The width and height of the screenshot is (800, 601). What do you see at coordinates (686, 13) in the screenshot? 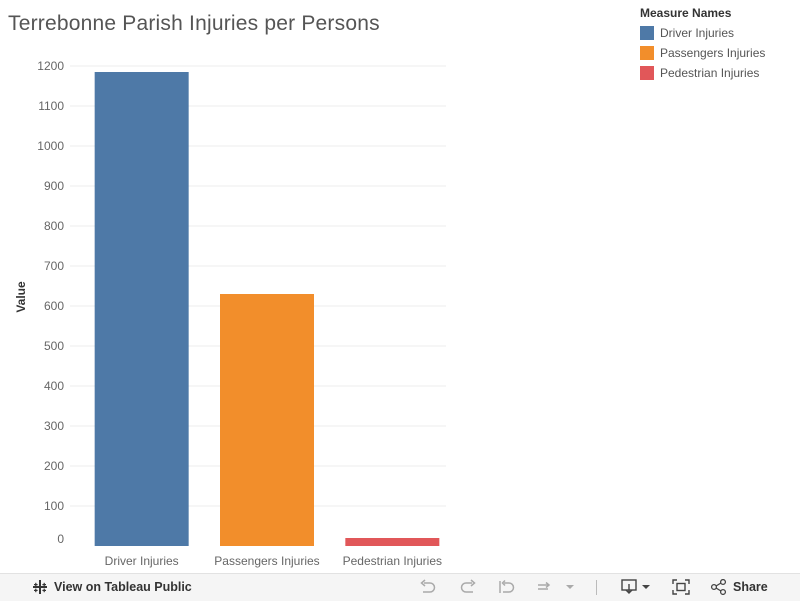
I see `legend-title: Measure Names` at bounding box center [686, 13].